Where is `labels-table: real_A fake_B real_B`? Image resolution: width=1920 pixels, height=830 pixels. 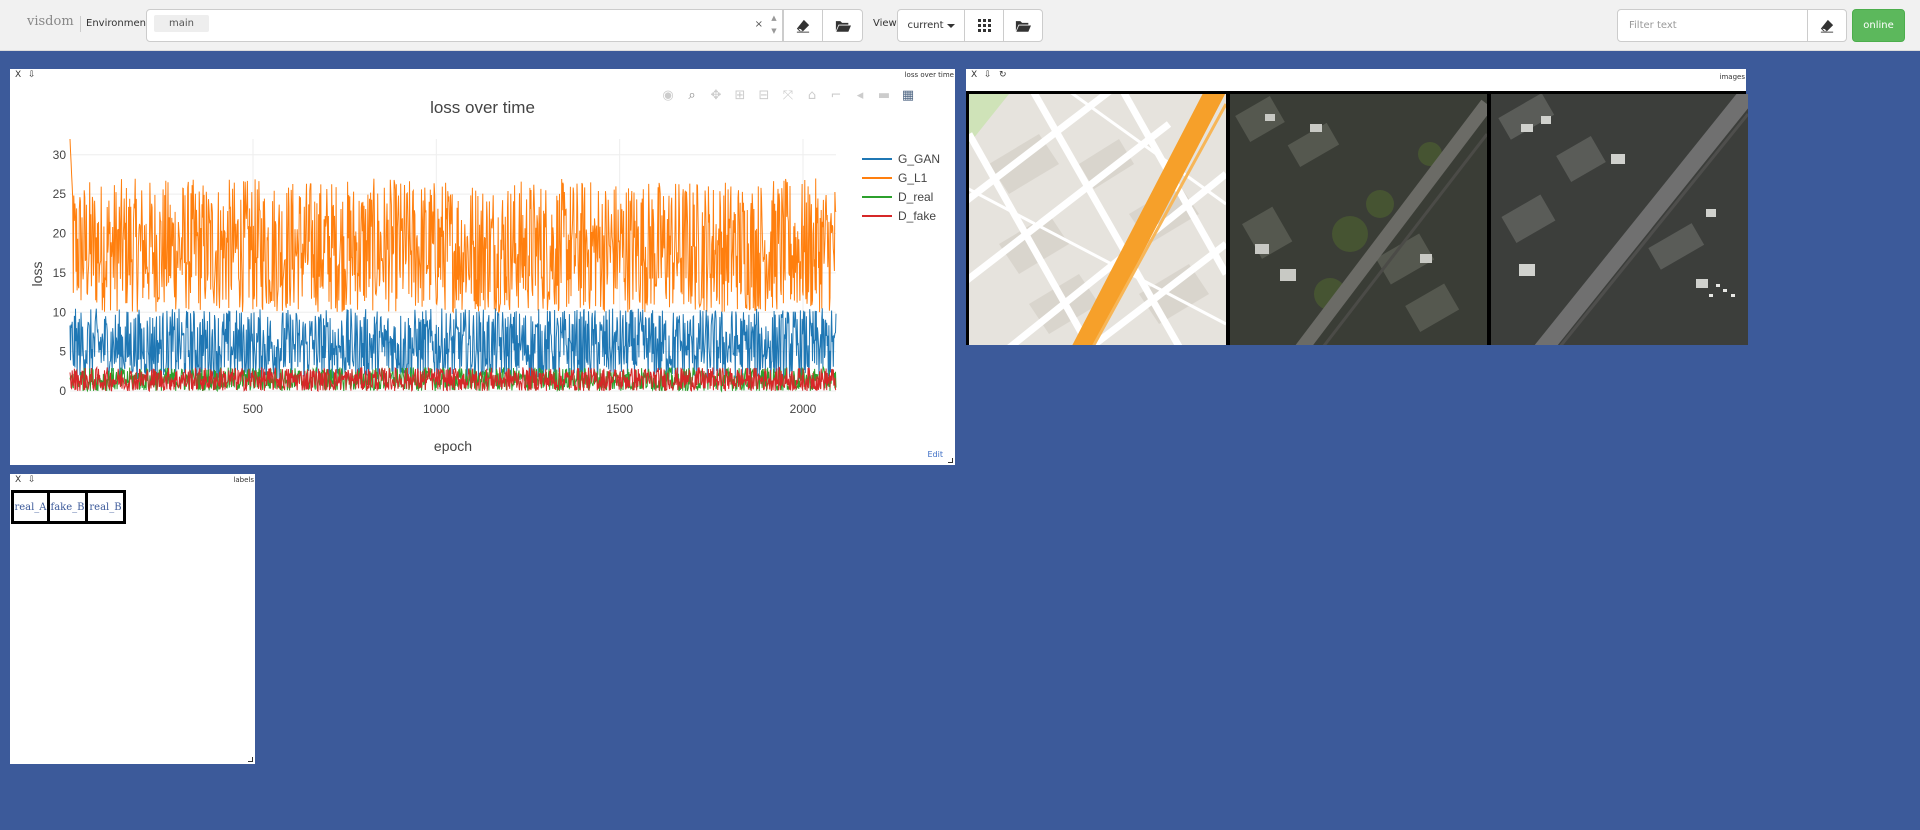
labels-table: real_A fake_B real_B is located at coordinates (68, 507).